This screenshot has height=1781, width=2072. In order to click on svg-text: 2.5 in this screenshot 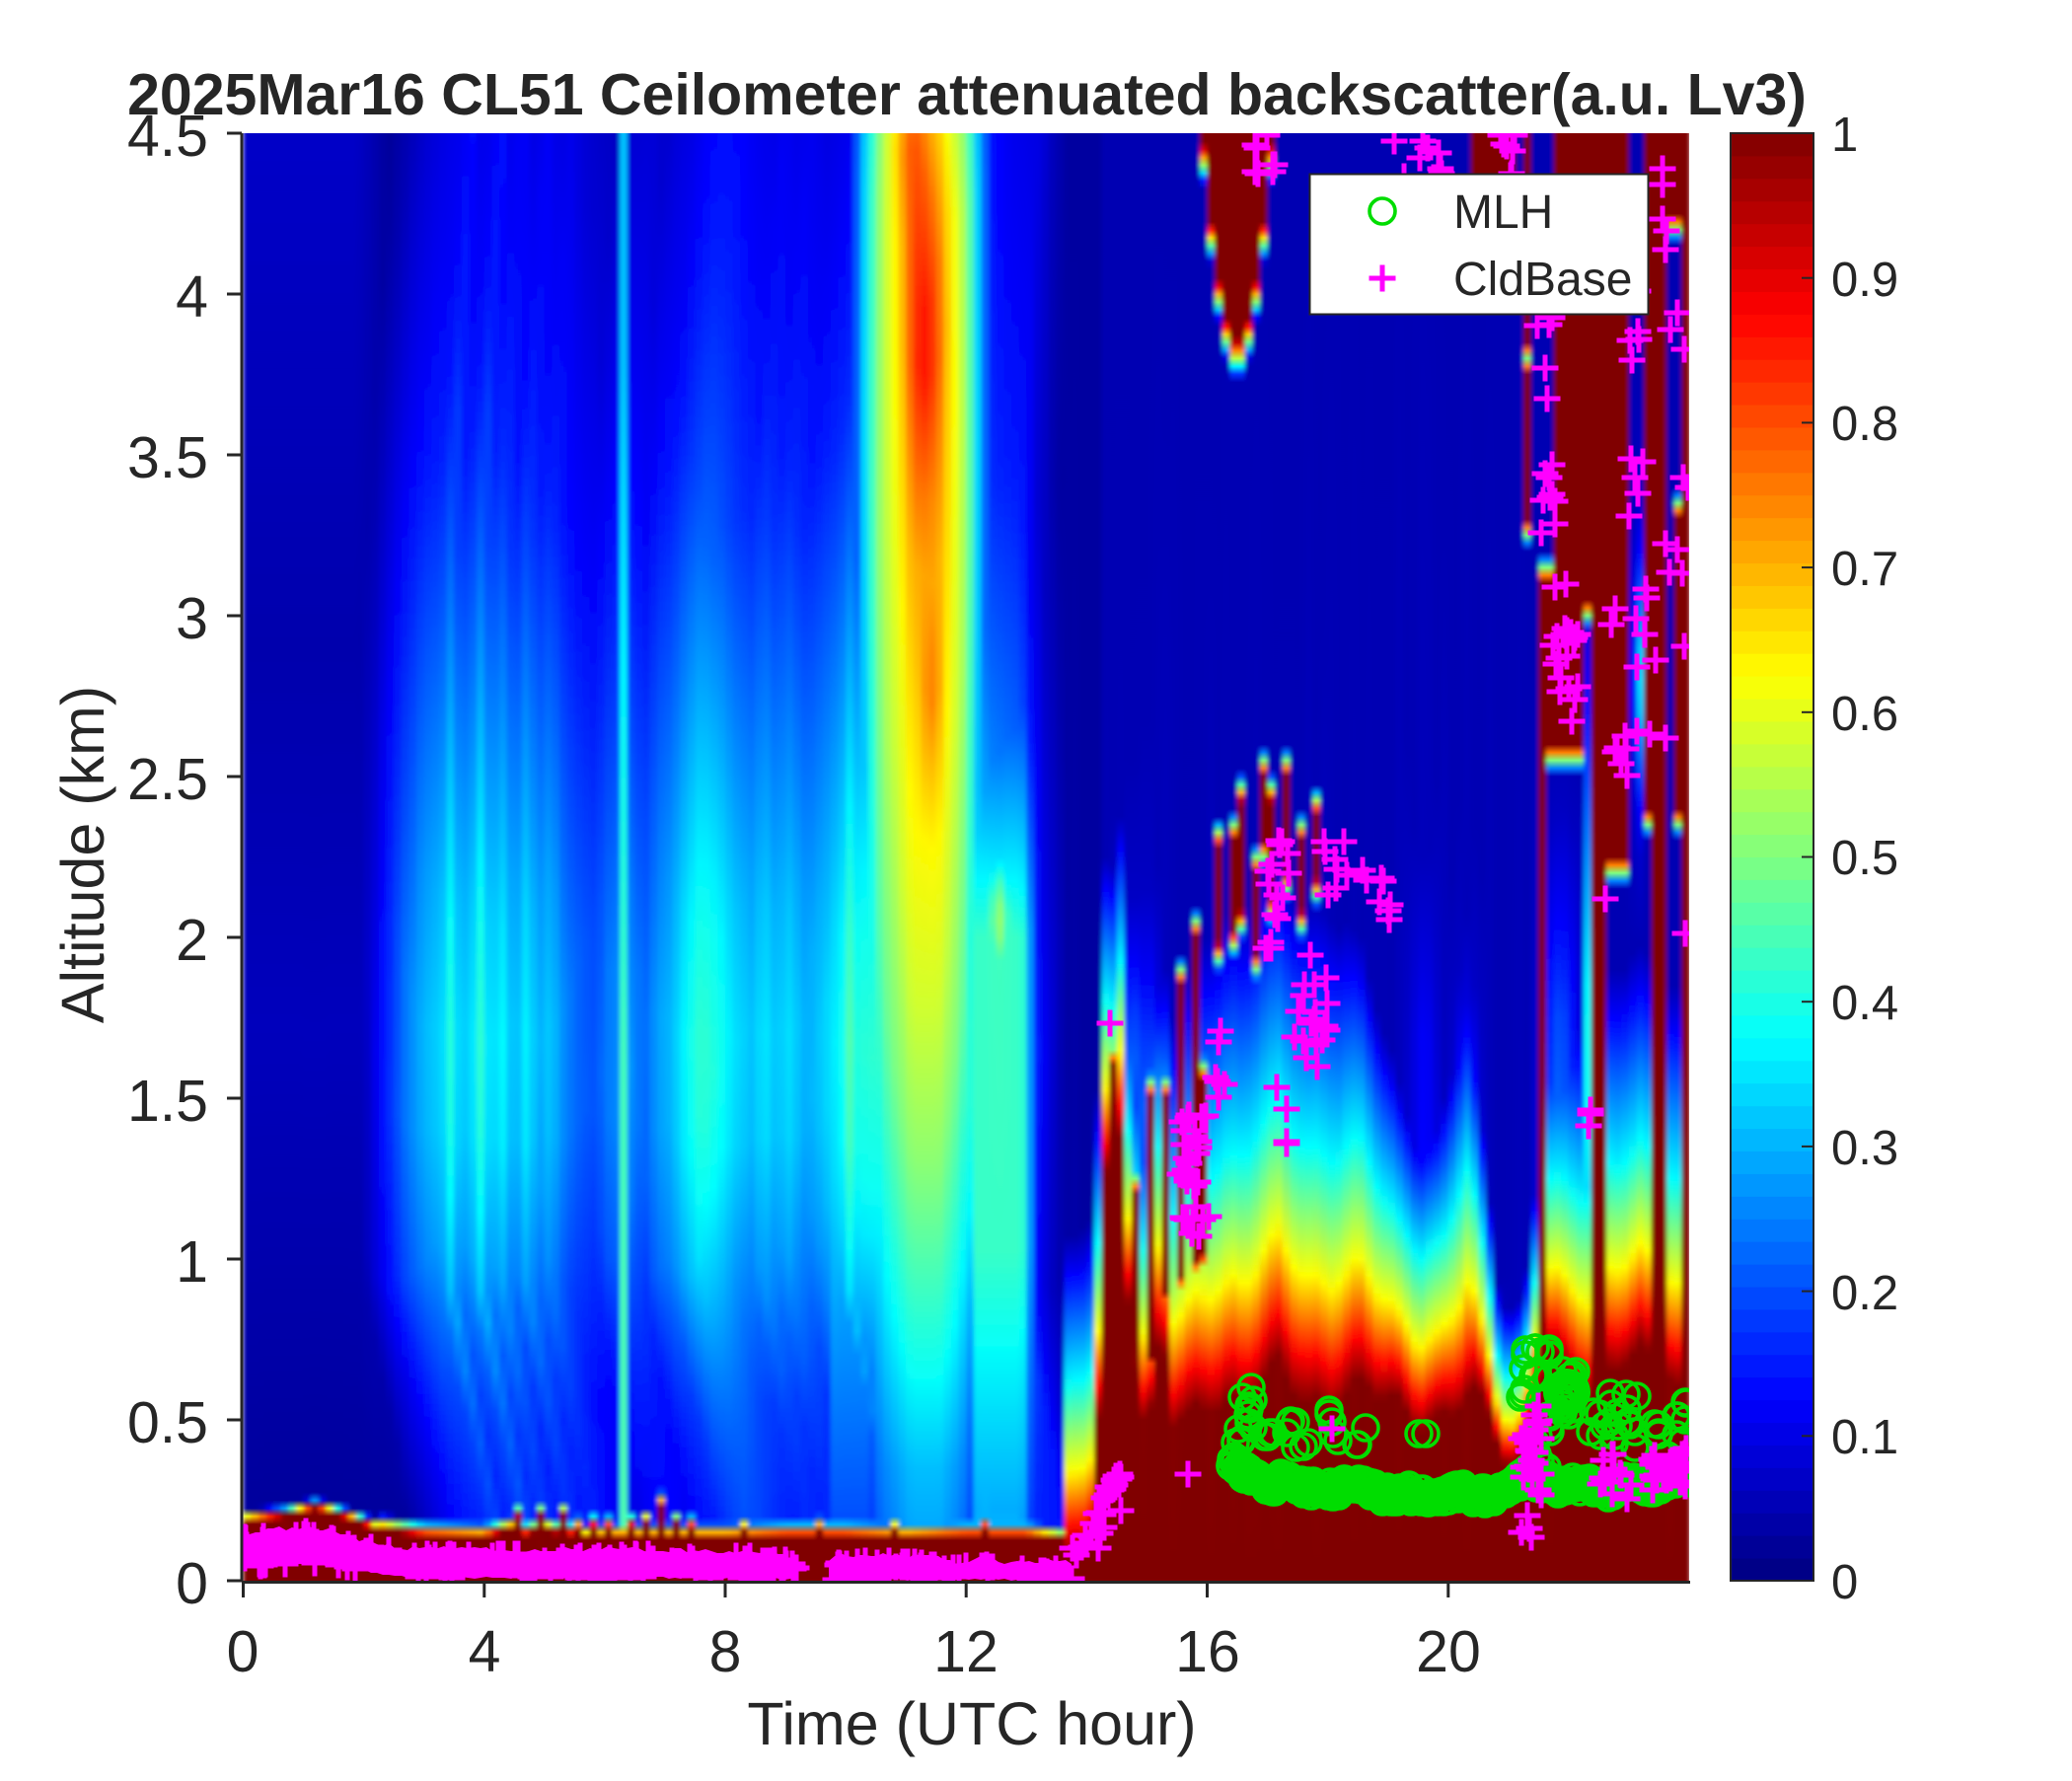, I will do `click(167, 780)`.